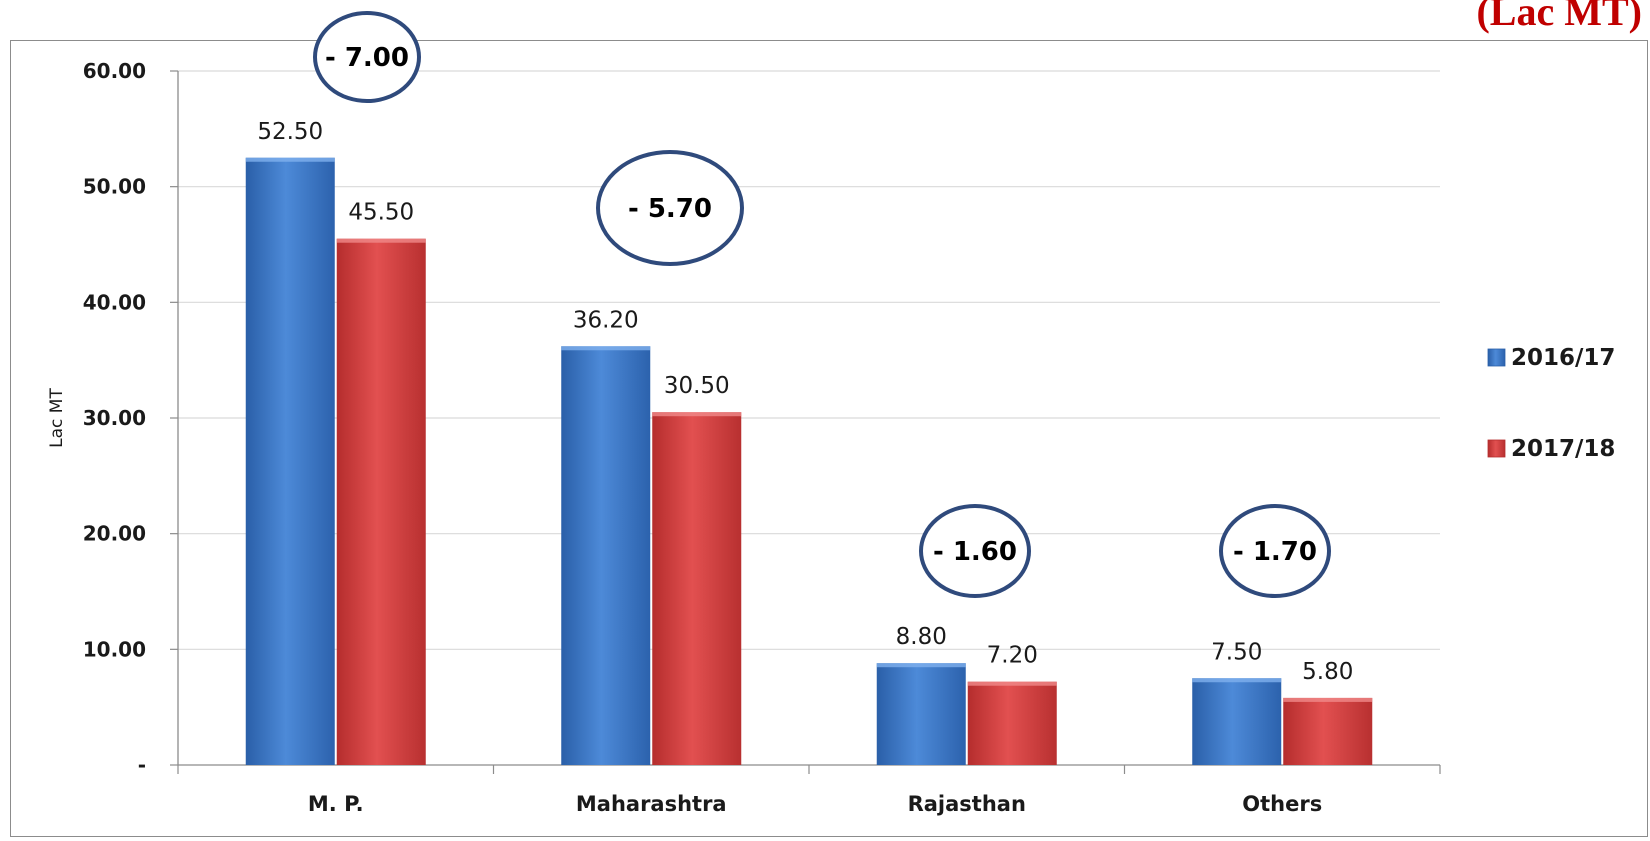  I want to click on x-category-label: M. P., so click(336, 804).